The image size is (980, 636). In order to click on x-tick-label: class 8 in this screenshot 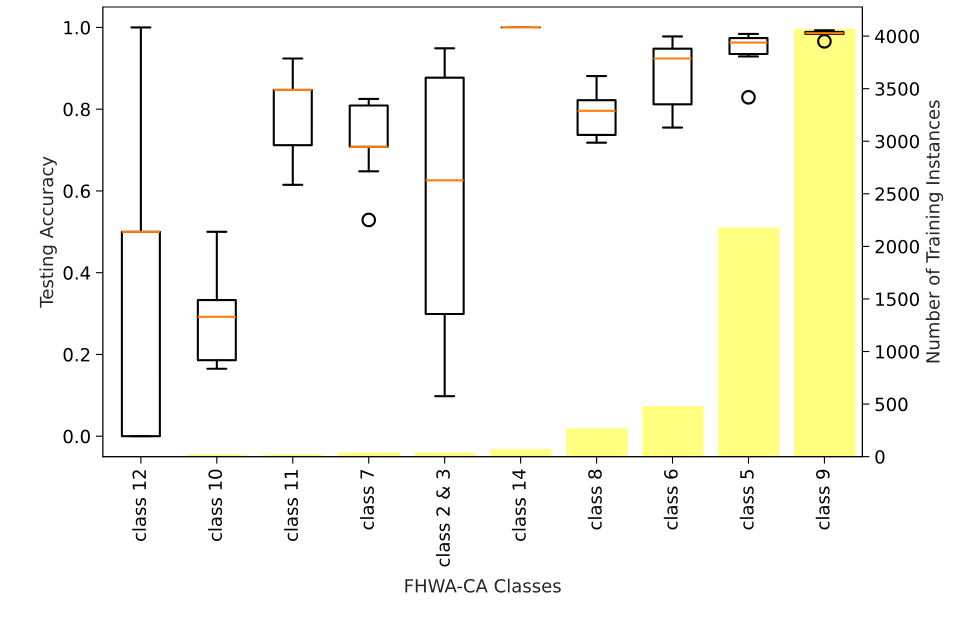, I will do `click(595, 500)`.